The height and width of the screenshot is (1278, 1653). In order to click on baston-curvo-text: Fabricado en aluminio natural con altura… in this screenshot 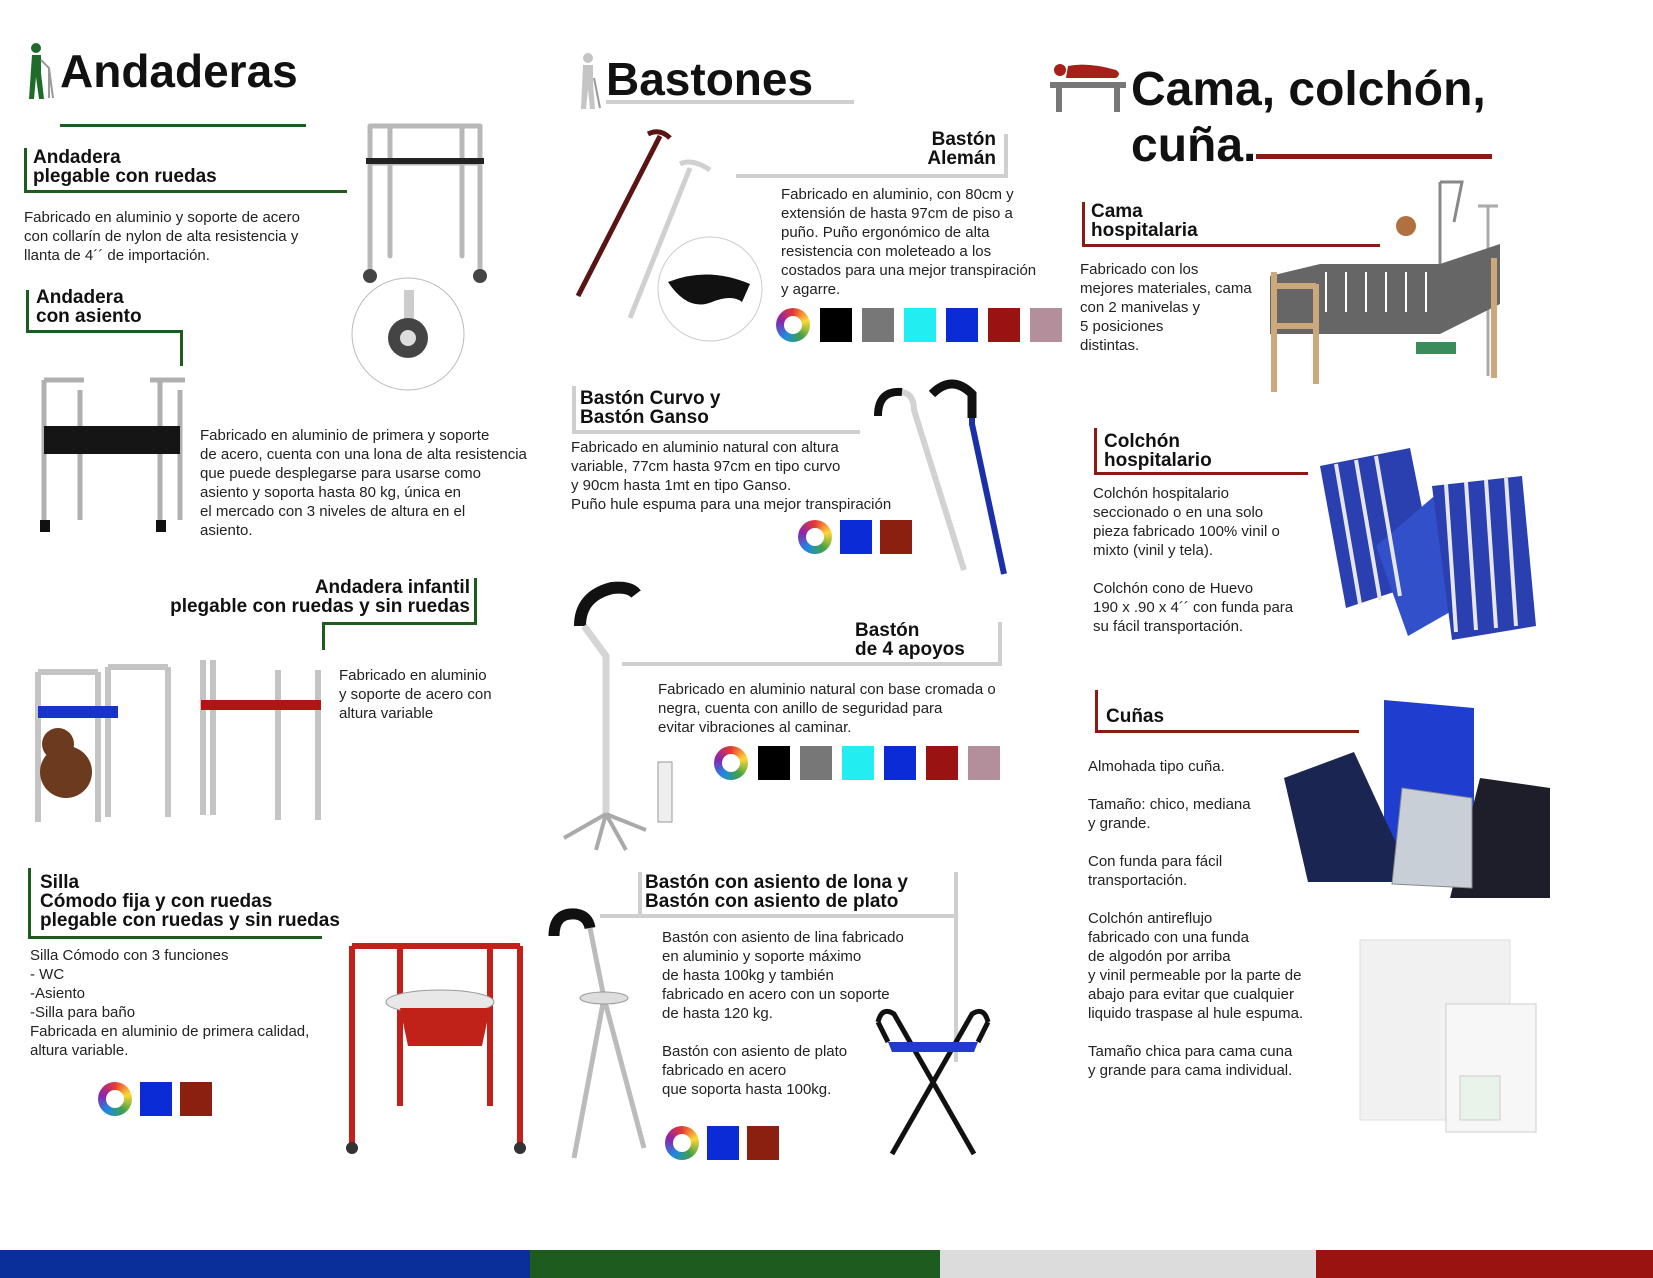, I will do `click(731, 476)`.